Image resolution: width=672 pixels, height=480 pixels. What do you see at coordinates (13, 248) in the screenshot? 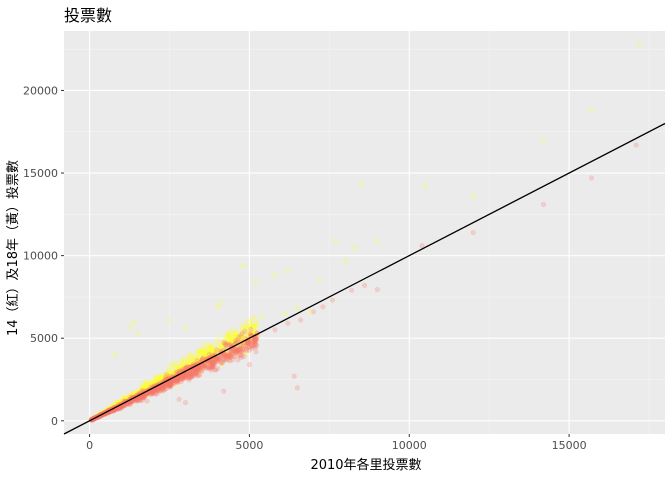
I see `y-axis-title: 14（紅）及18年（黃）投票數` at bounding box center [13, 248].